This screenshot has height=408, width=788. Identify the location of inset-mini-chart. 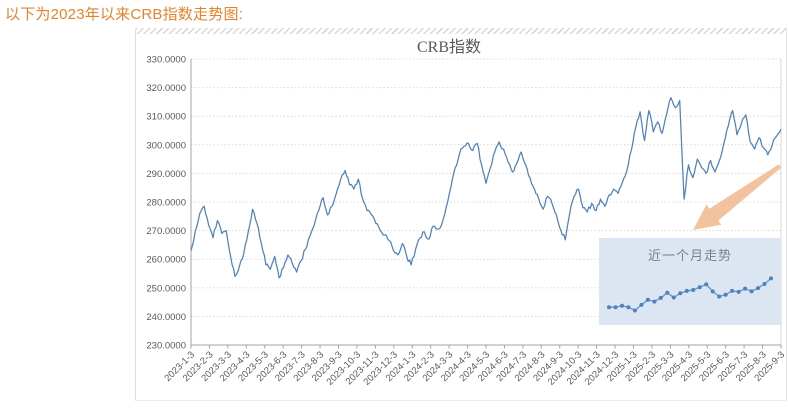
(690, 281).